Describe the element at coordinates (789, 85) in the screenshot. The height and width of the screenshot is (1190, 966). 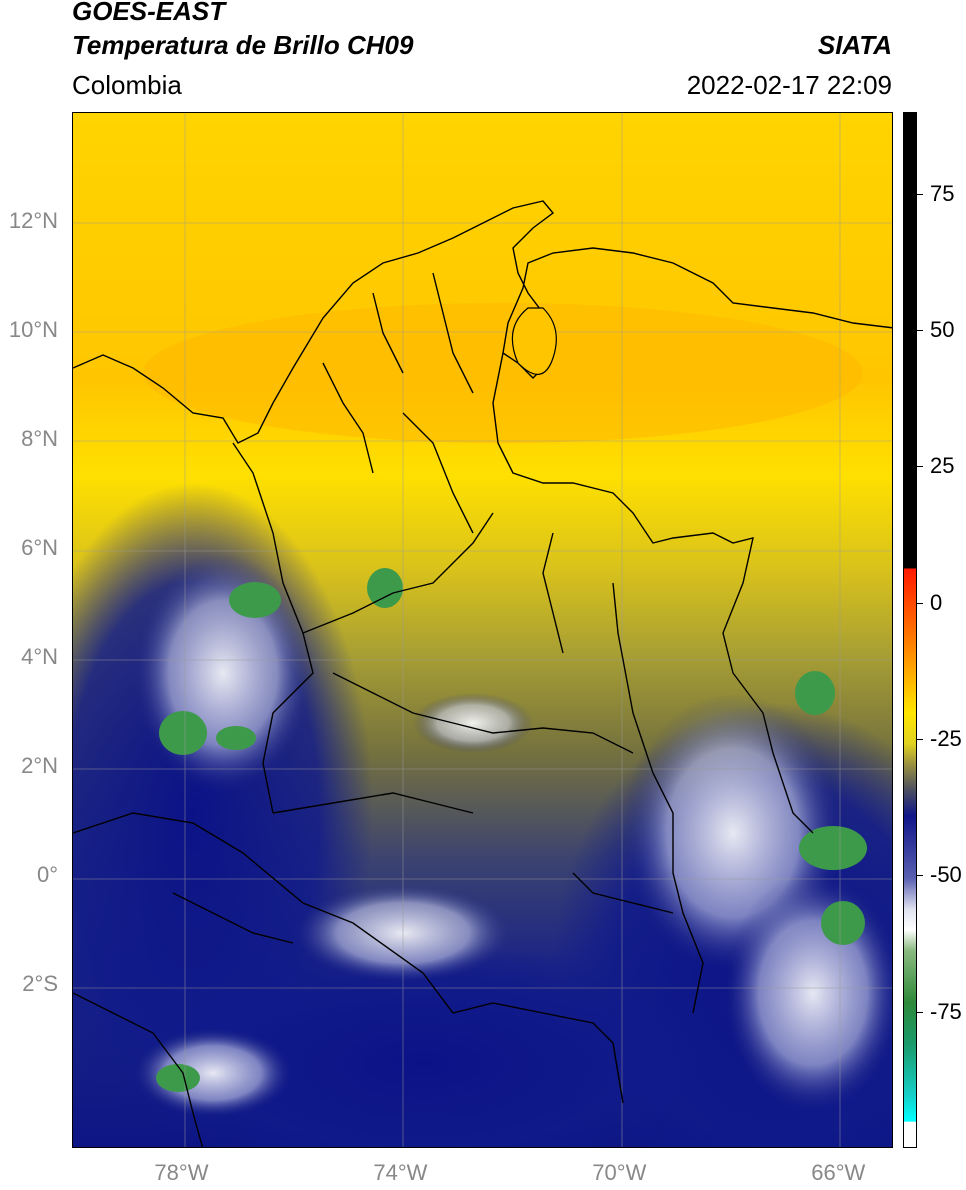
I see `timestamp-label: 2022-02-17 22:09` at that location.